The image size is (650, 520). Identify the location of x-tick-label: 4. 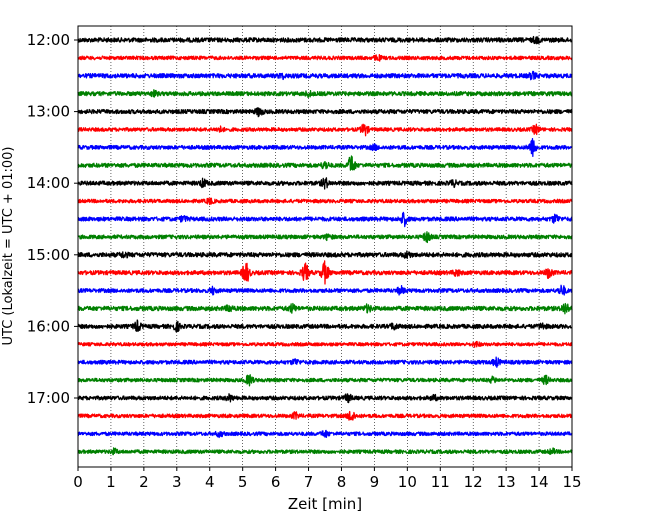
(210, 482).